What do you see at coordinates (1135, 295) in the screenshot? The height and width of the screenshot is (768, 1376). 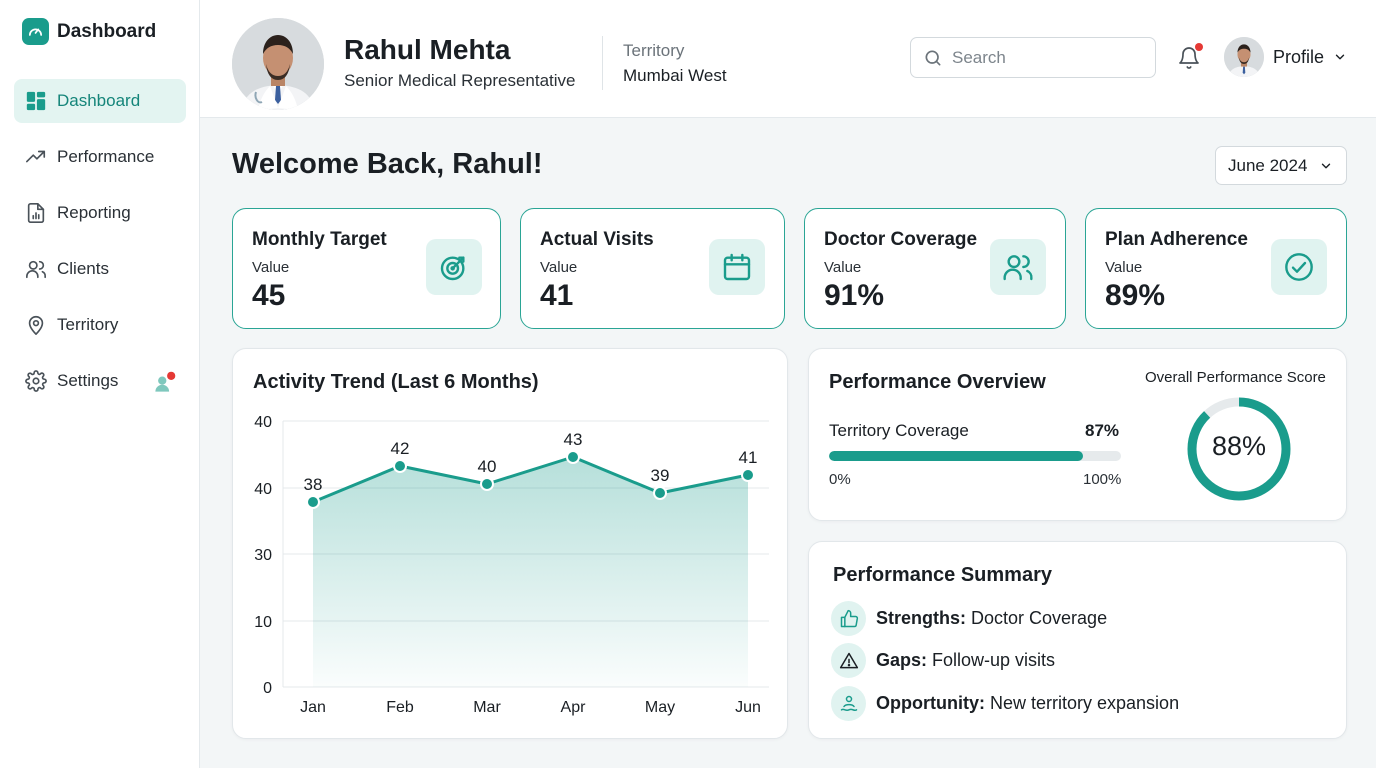 I see `kpi-value: 89%` at bounding box center [1135, 295].